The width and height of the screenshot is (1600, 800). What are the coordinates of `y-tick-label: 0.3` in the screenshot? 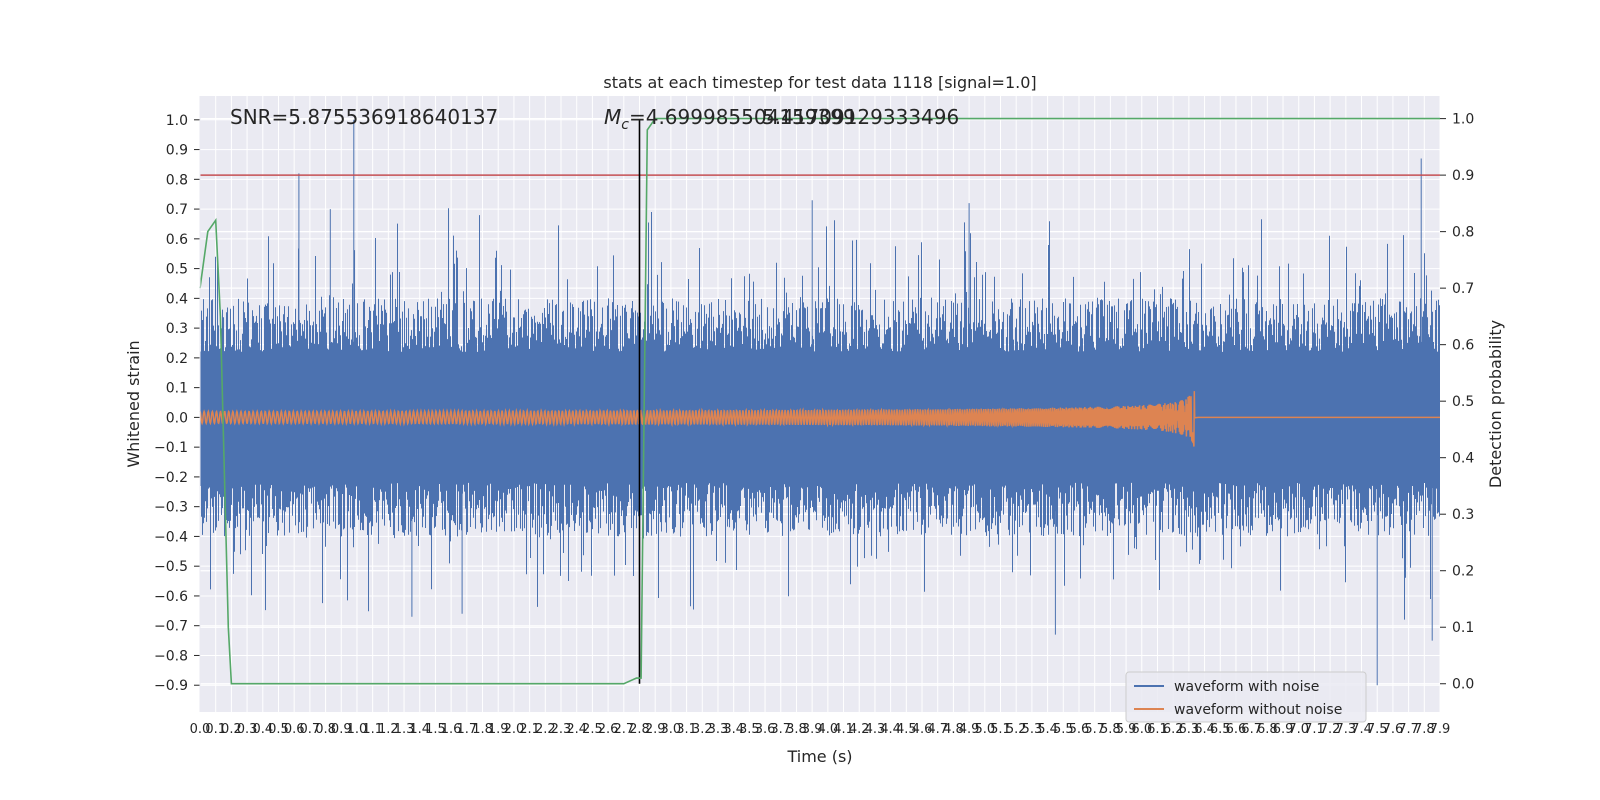 It's located at (177, 329).